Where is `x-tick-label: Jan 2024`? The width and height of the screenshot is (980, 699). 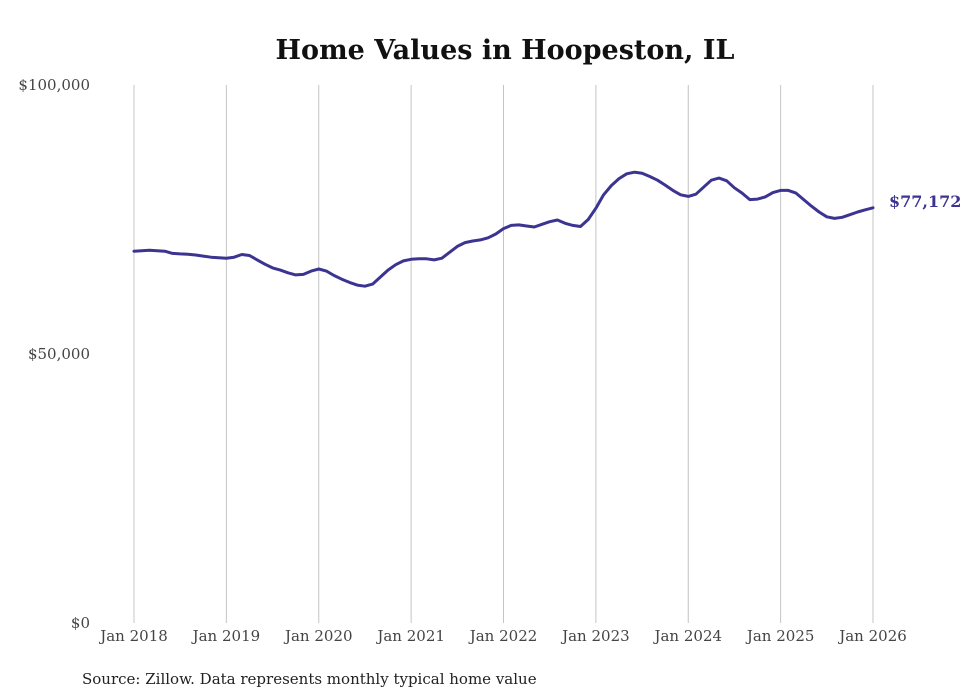 x-tick-label: Jan 2024 is located at coordinates (687, 636).